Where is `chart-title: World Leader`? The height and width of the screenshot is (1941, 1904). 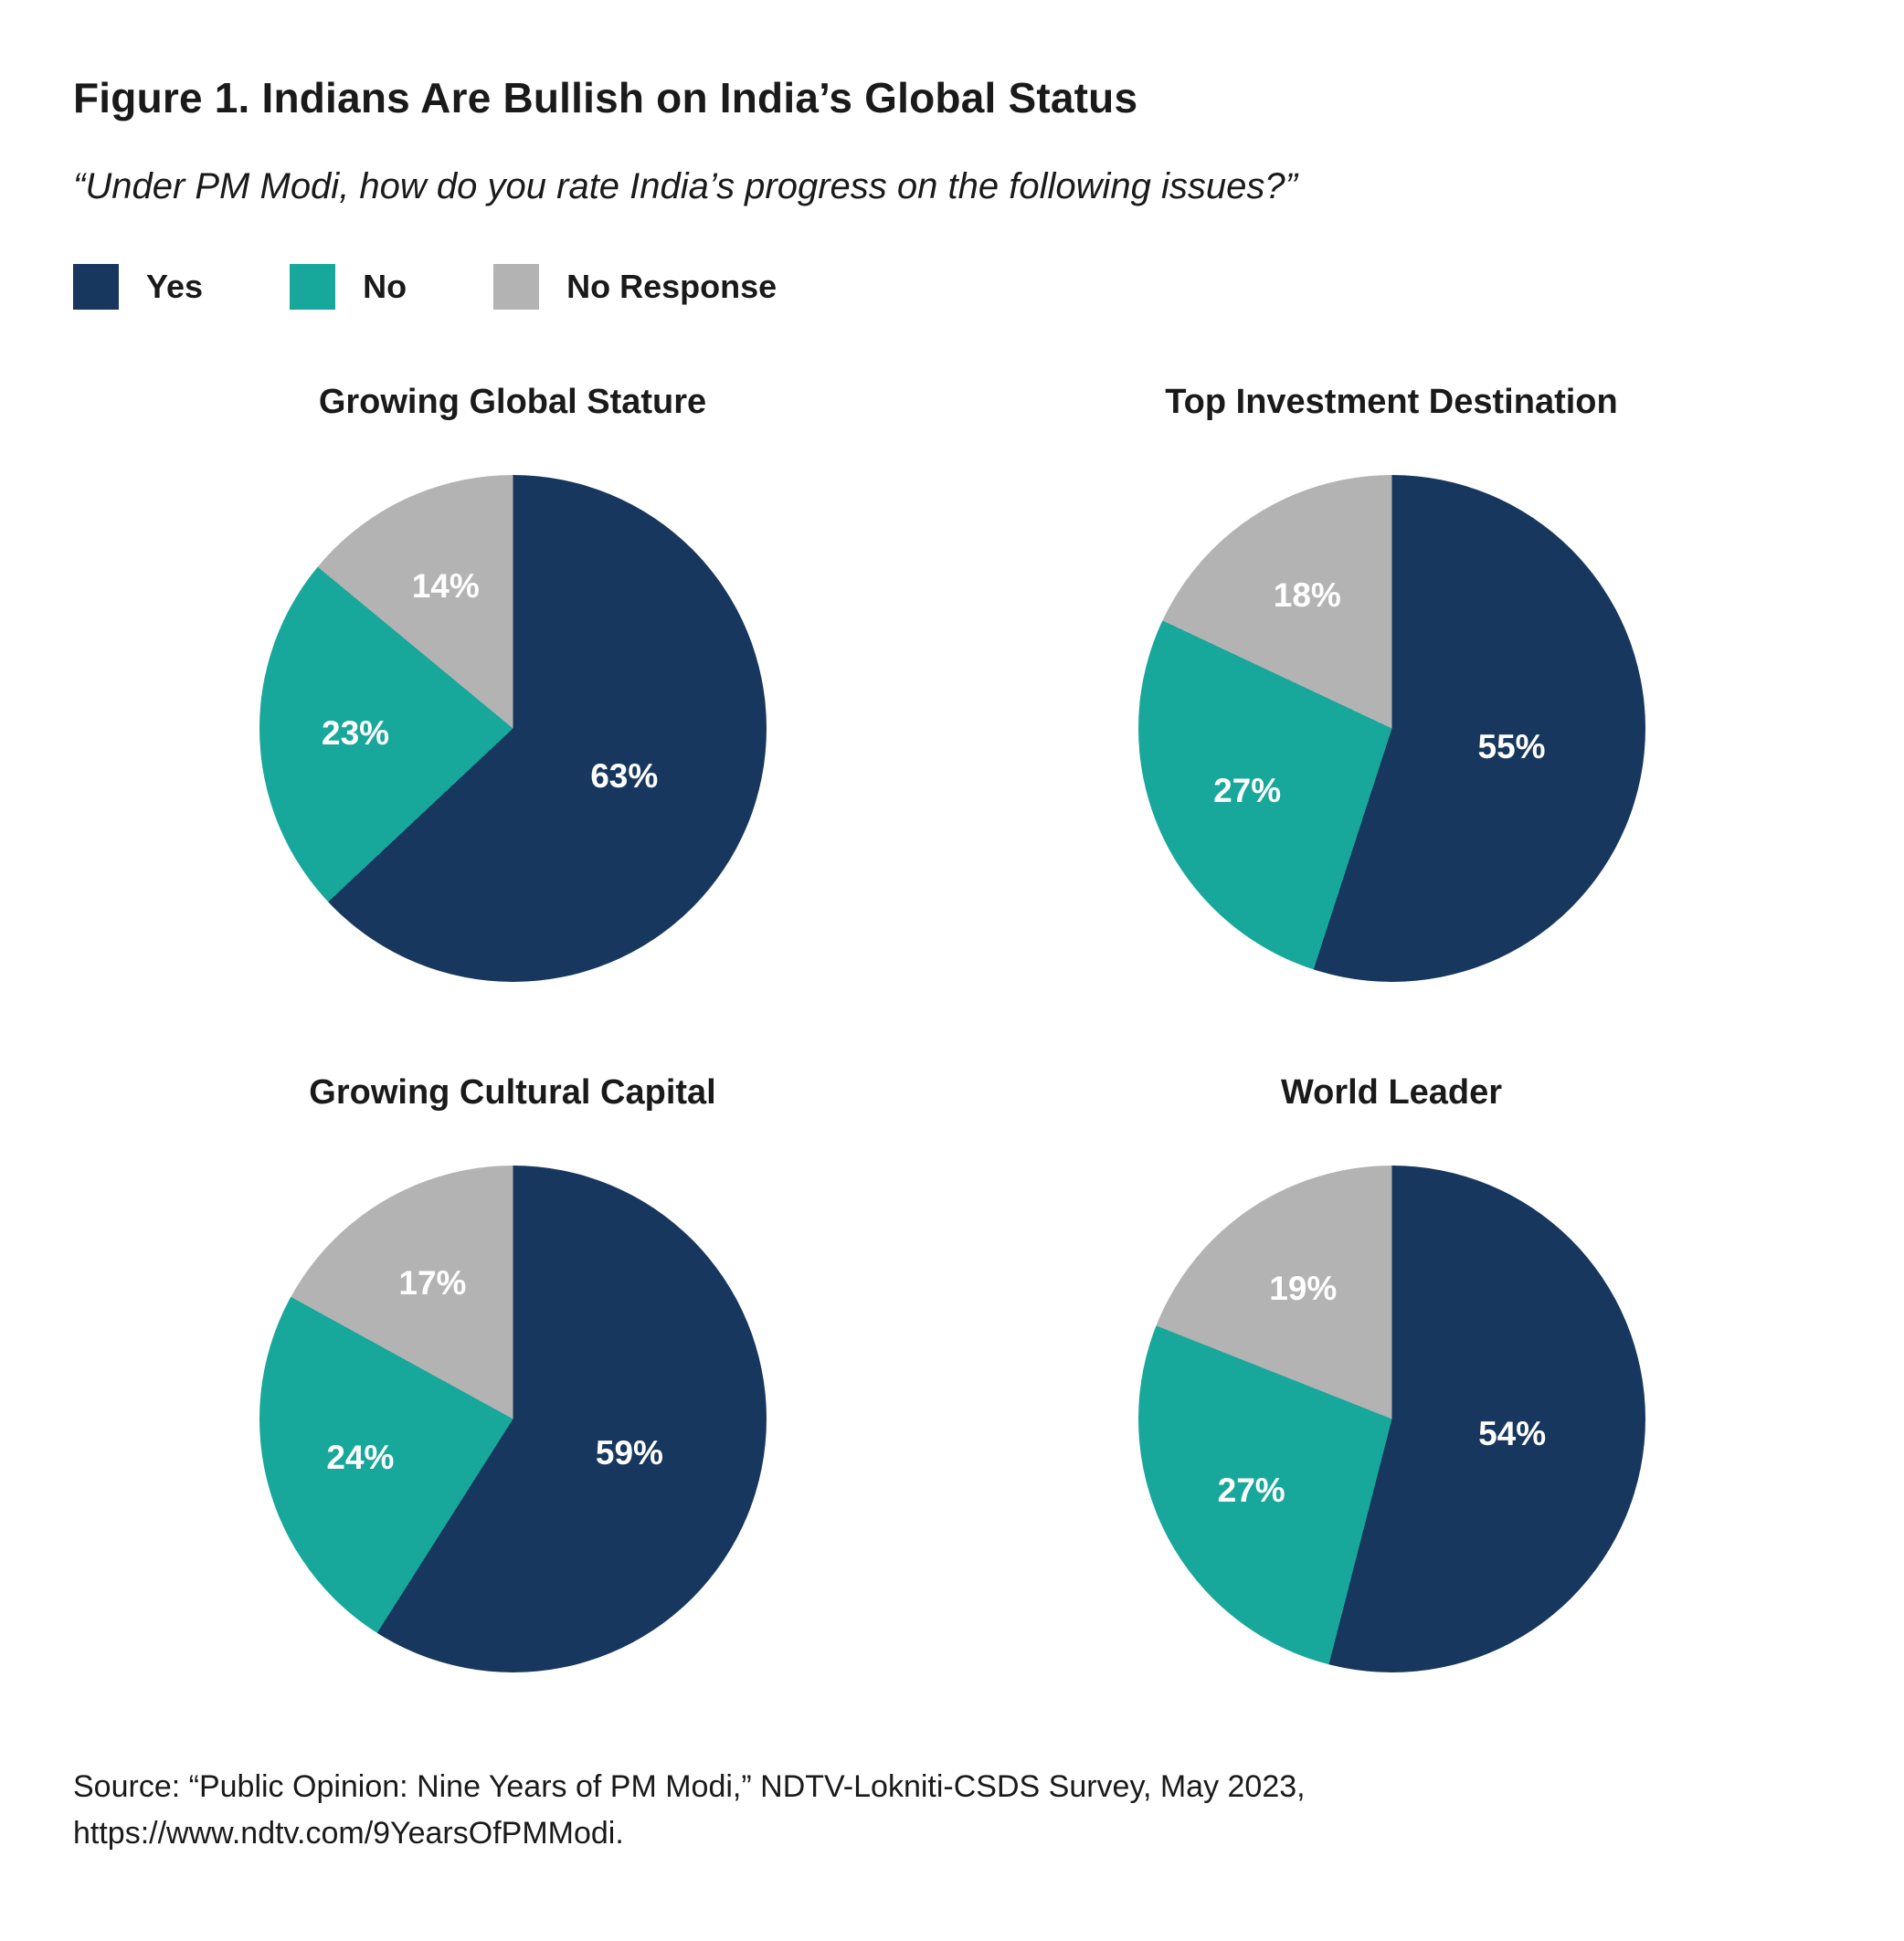 chart-title: World Leader is located at coordinates (1392, 1092).